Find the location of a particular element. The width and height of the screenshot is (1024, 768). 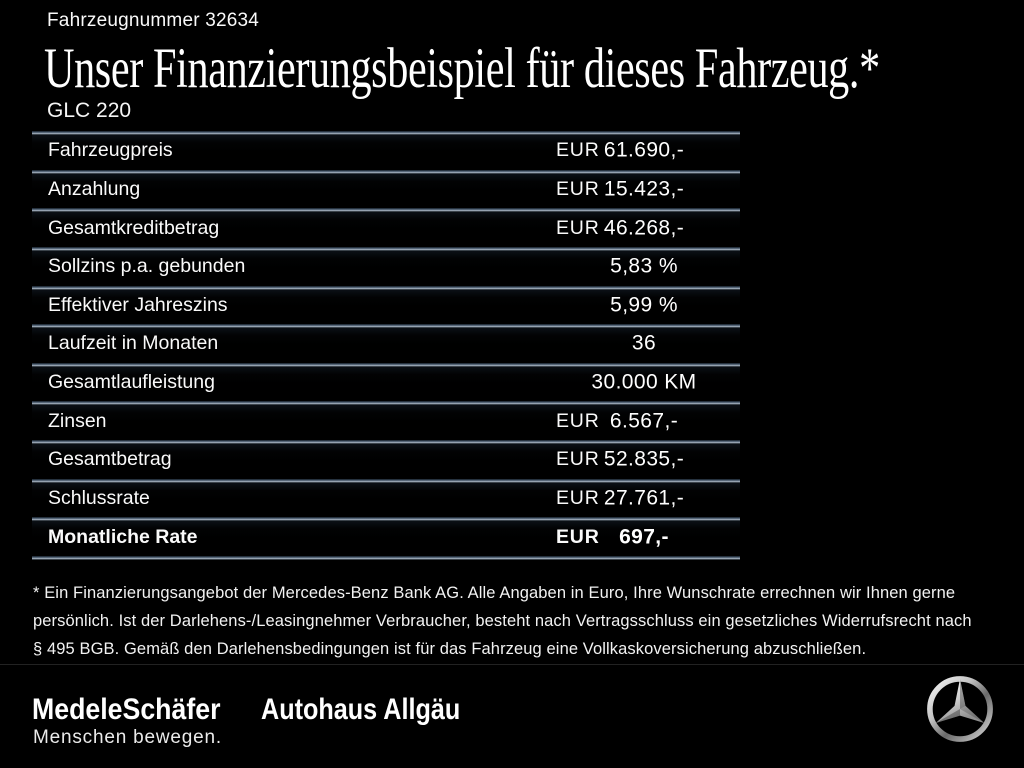

footer-divider is located at coordinates (512, 664).